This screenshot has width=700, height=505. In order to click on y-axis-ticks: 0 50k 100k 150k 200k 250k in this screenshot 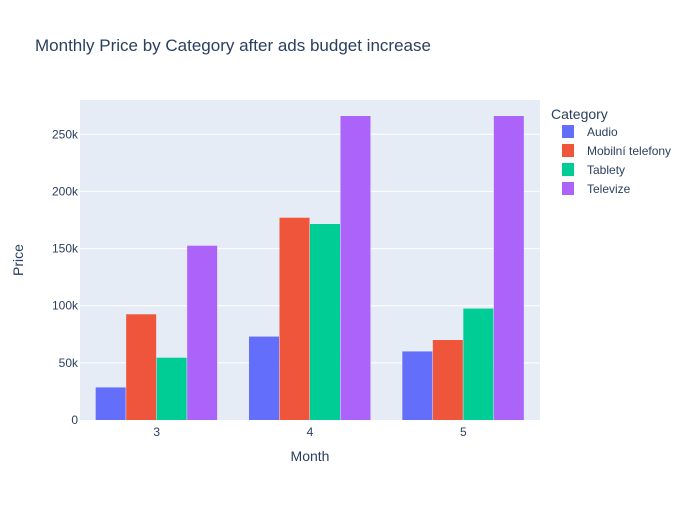, I will do `click(65, 277)`.